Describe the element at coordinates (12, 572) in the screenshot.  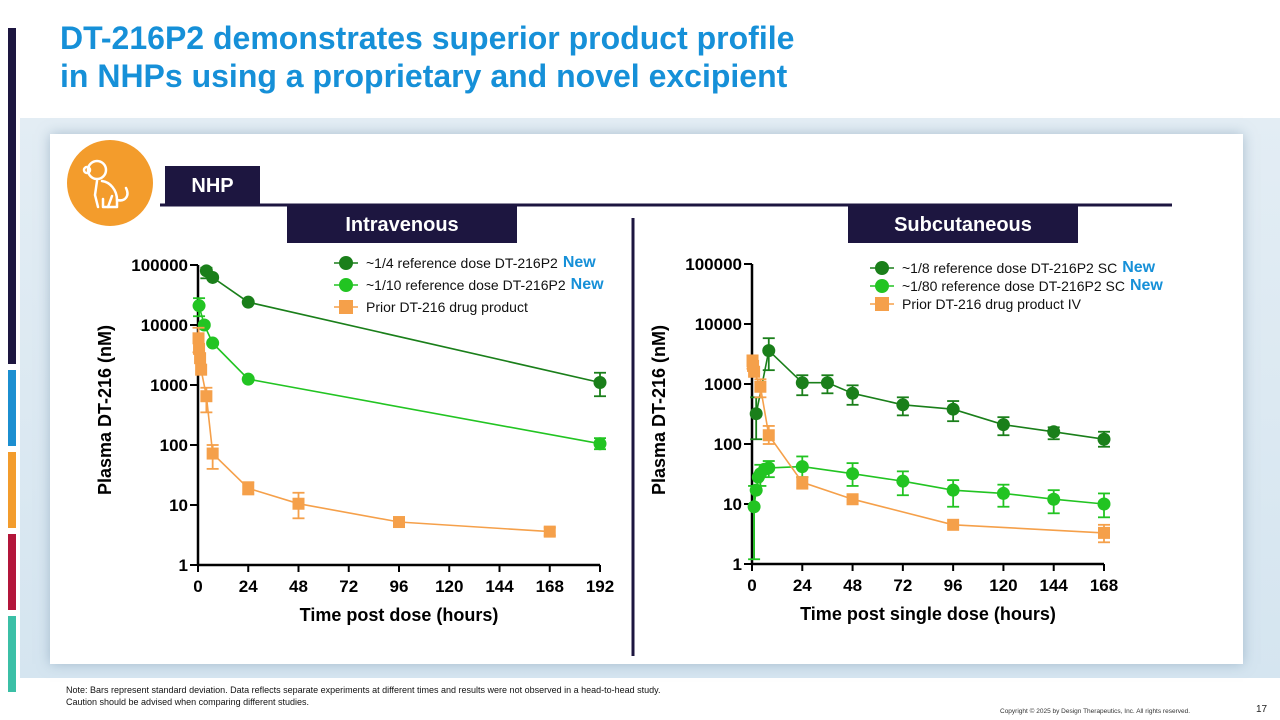
I see `accent-bar-red` at that location.